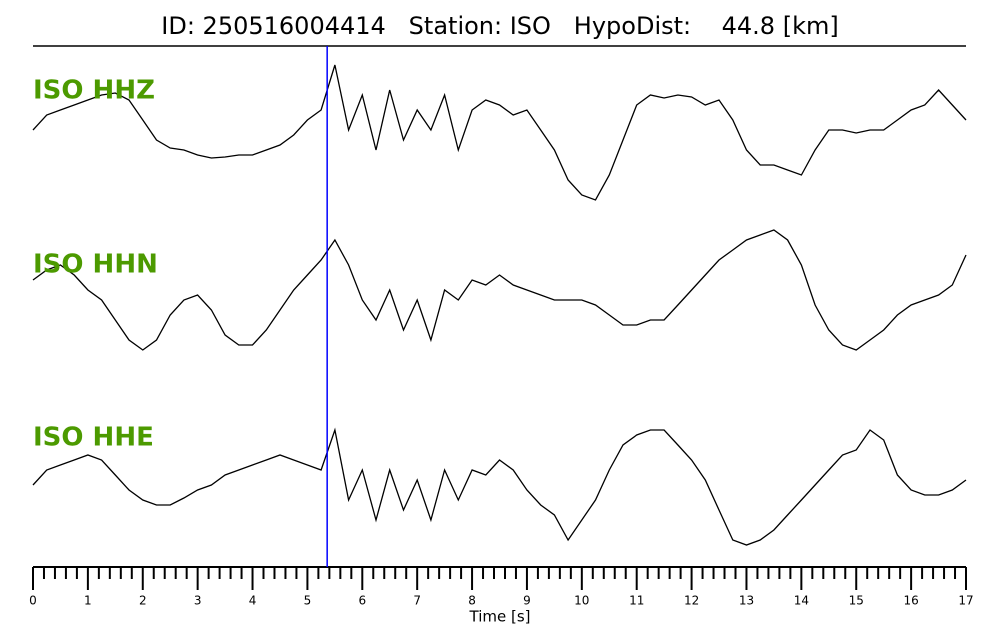 Image resolution: width=1000 pixels, height=640 pixels. I want to click on x-tick-label: 2, so click(143, 601).